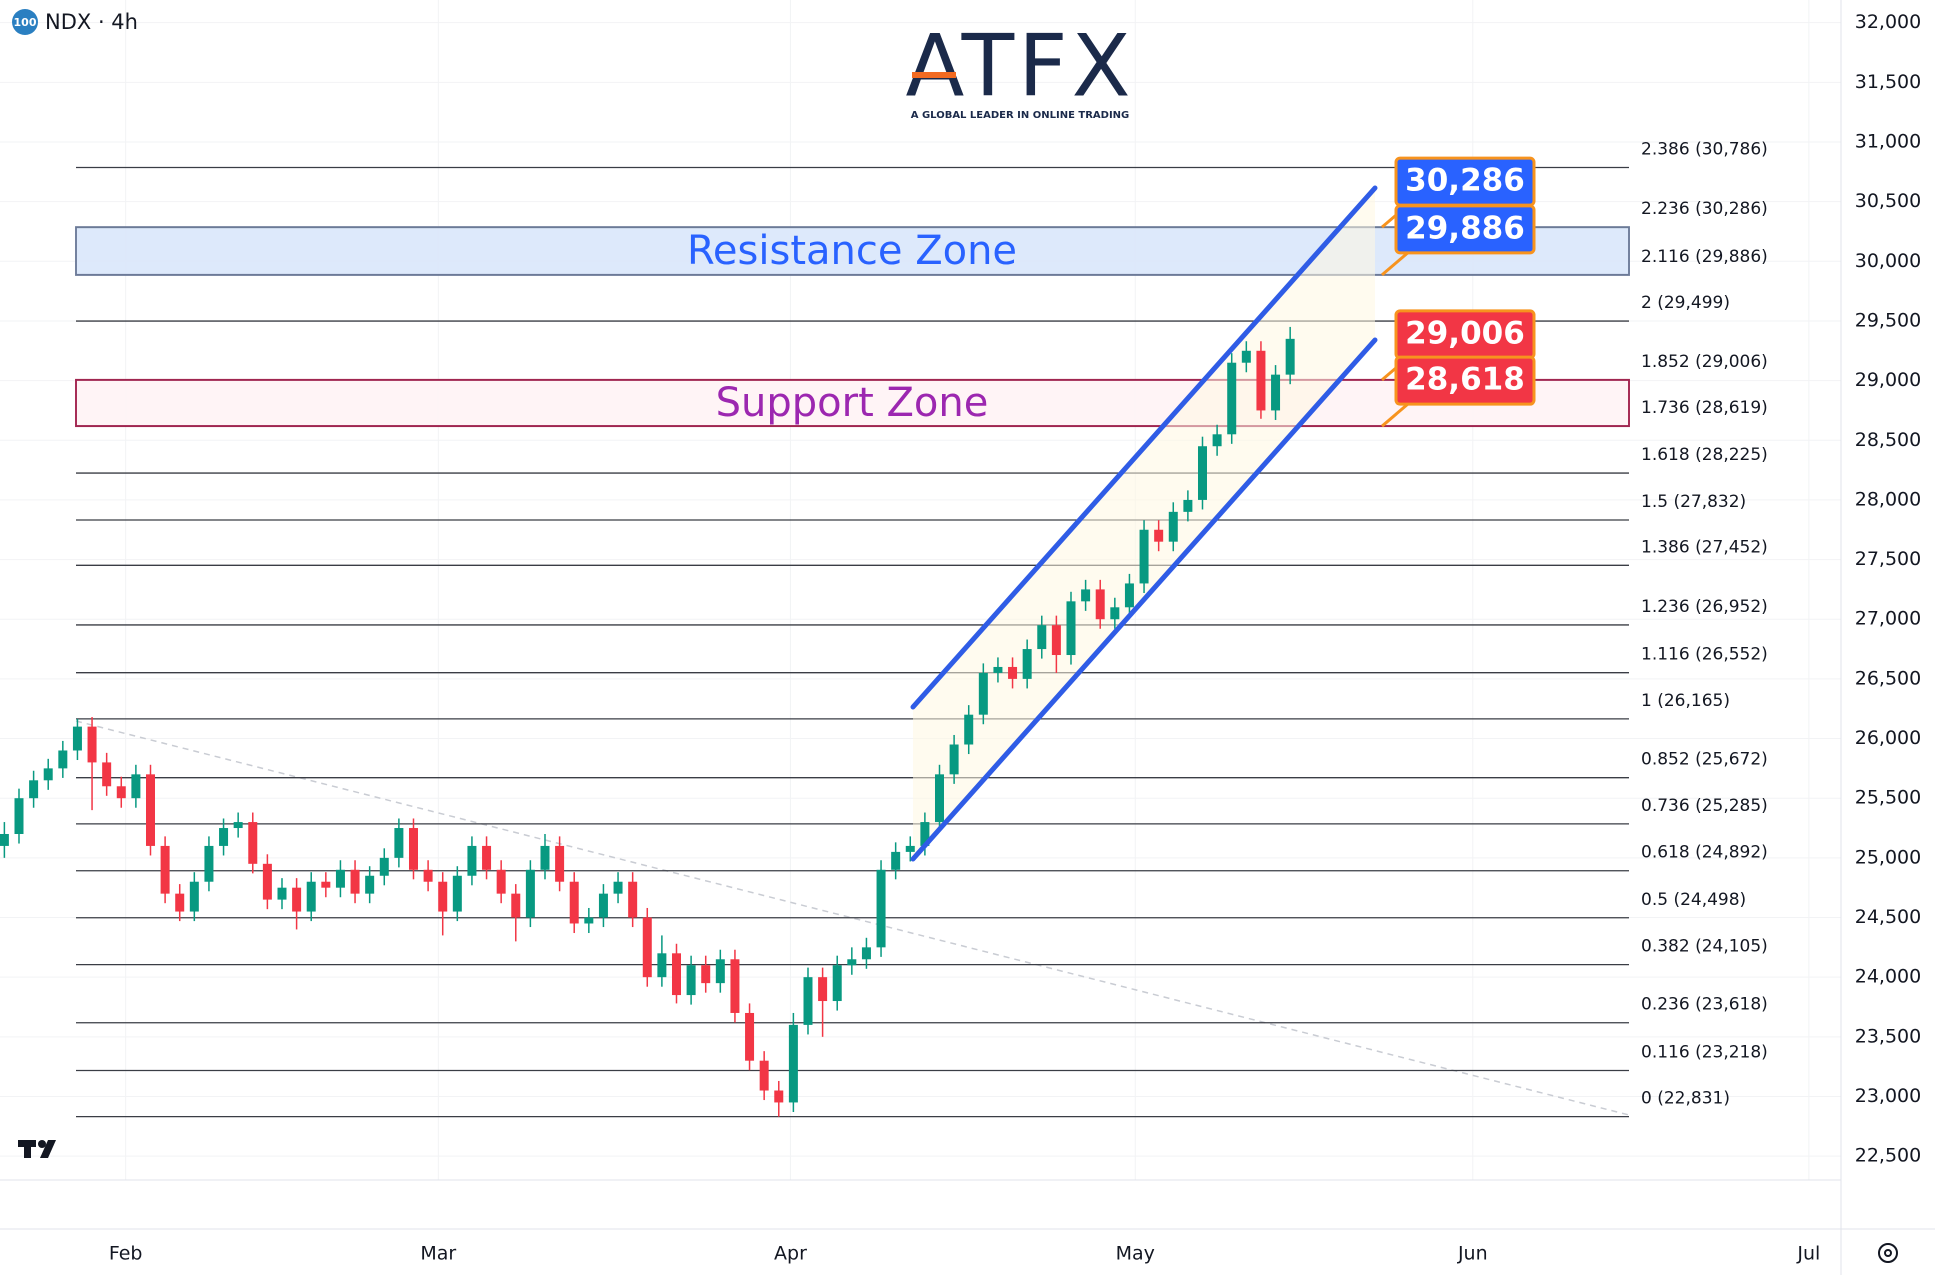  What do you see at coordinates (1704, 655) in the screenshot?
I see `fib-label: 1.116 (26,552)` at bounding box center [1704, 655].